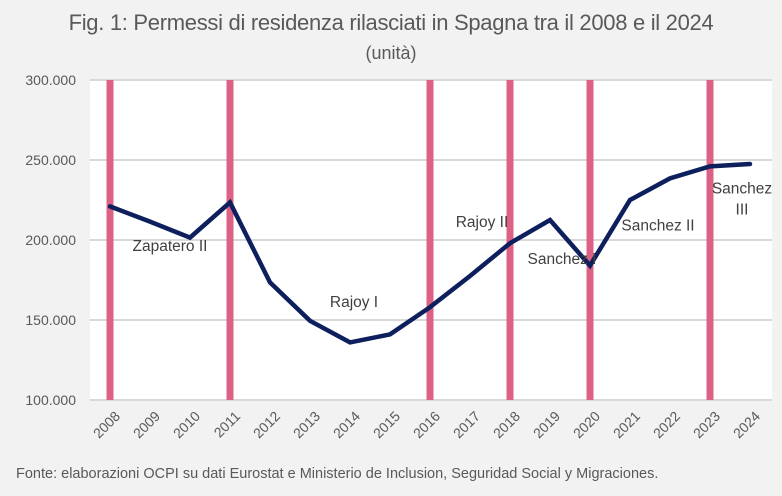 Image resolution: width=782 pixels, height=496 pixels. I want to click on marker-line-2011, so click(230, 240).